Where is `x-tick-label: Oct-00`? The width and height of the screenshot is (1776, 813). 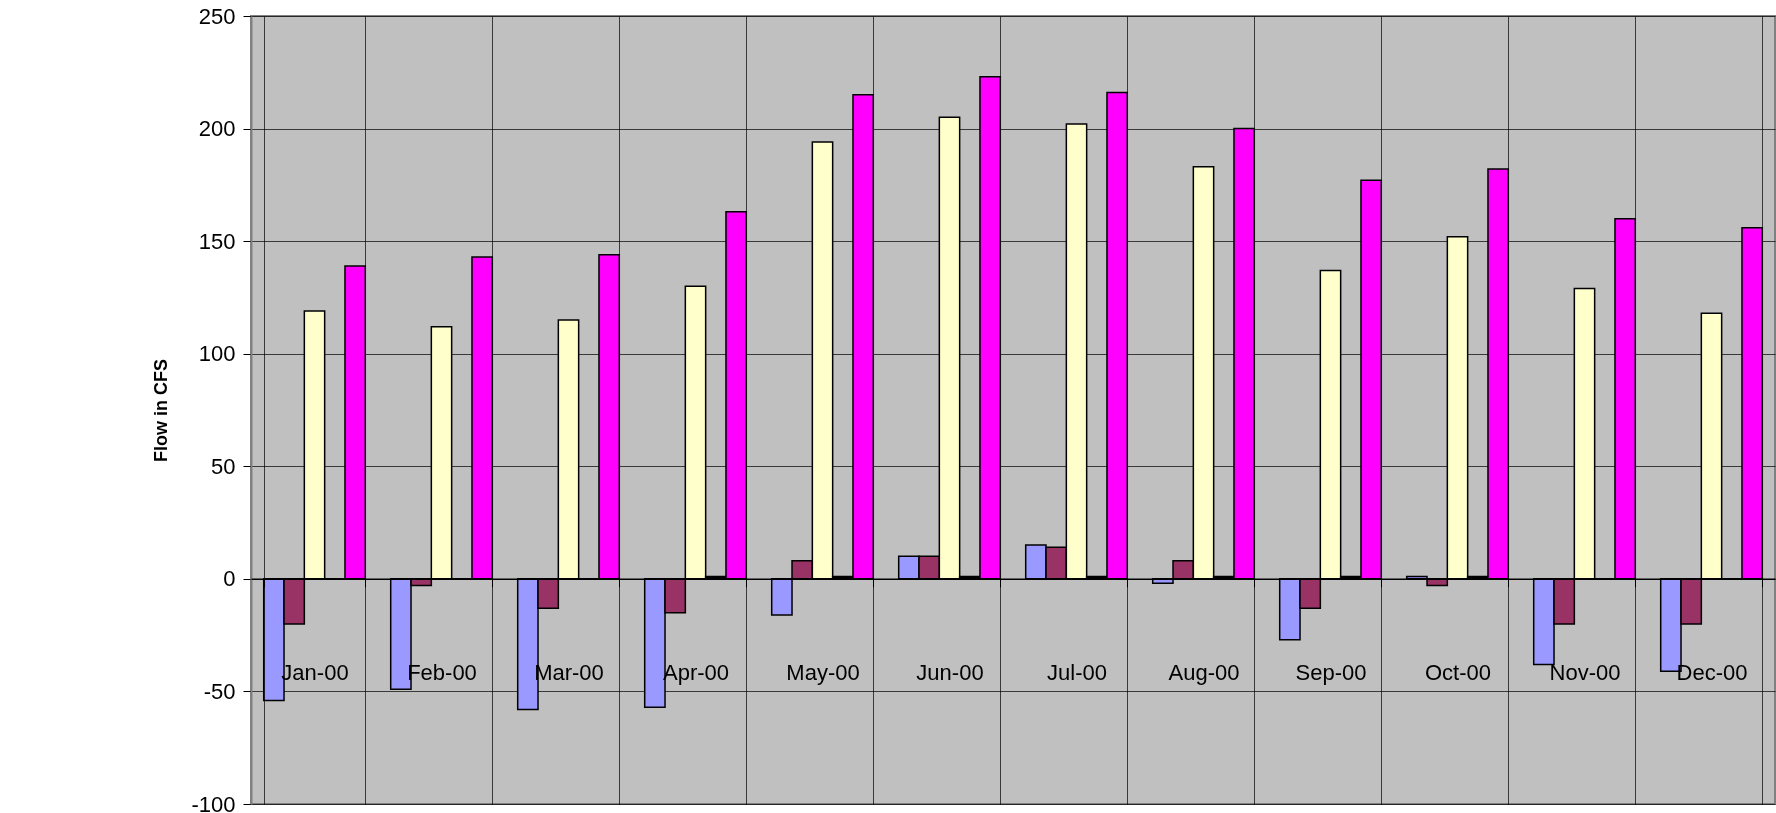
x-tick-label: Oct-00 is located at coordinates (1458, 673).